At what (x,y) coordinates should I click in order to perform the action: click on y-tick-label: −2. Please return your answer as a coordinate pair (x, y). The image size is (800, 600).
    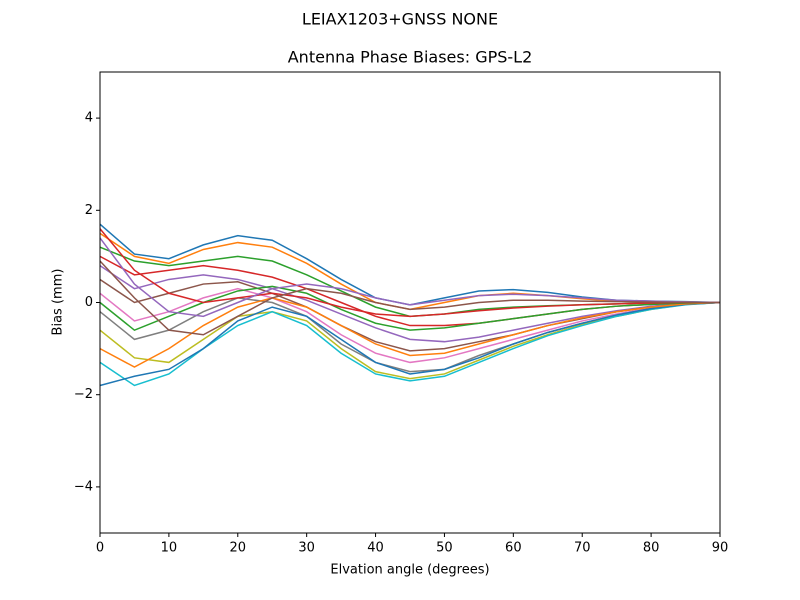
    Looking at the image, I should click on (83, 394).